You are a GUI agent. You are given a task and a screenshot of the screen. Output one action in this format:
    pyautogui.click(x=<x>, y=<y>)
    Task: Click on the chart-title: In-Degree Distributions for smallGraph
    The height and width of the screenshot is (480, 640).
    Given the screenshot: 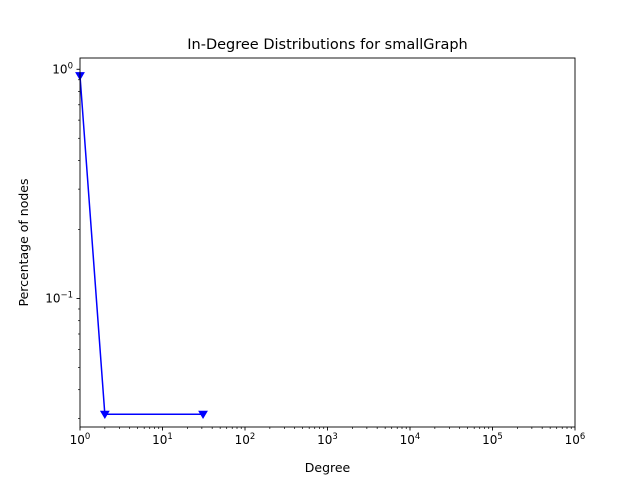 What is the action you would take?
    pyautogui.click(x=327, y=45)
    